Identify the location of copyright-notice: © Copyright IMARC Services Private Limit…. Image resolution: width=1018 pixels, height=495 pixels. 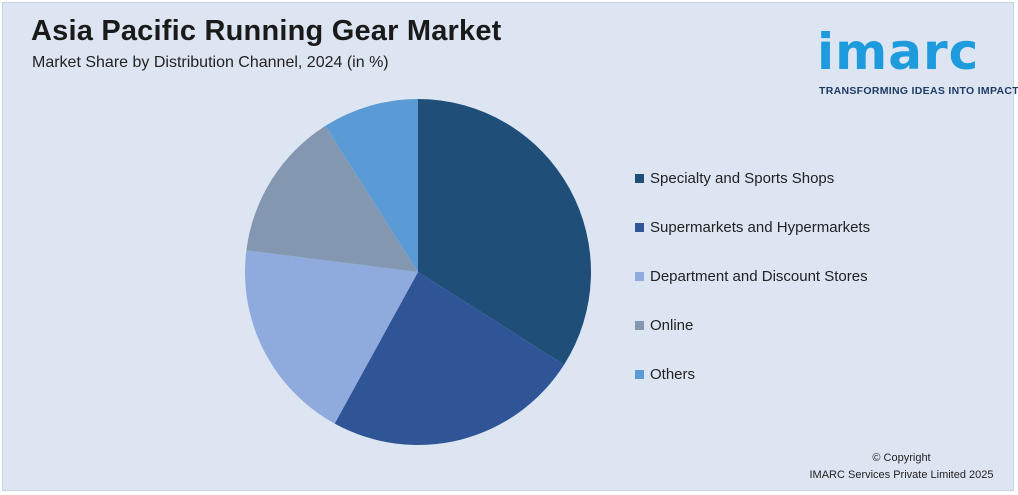
(901, 467).